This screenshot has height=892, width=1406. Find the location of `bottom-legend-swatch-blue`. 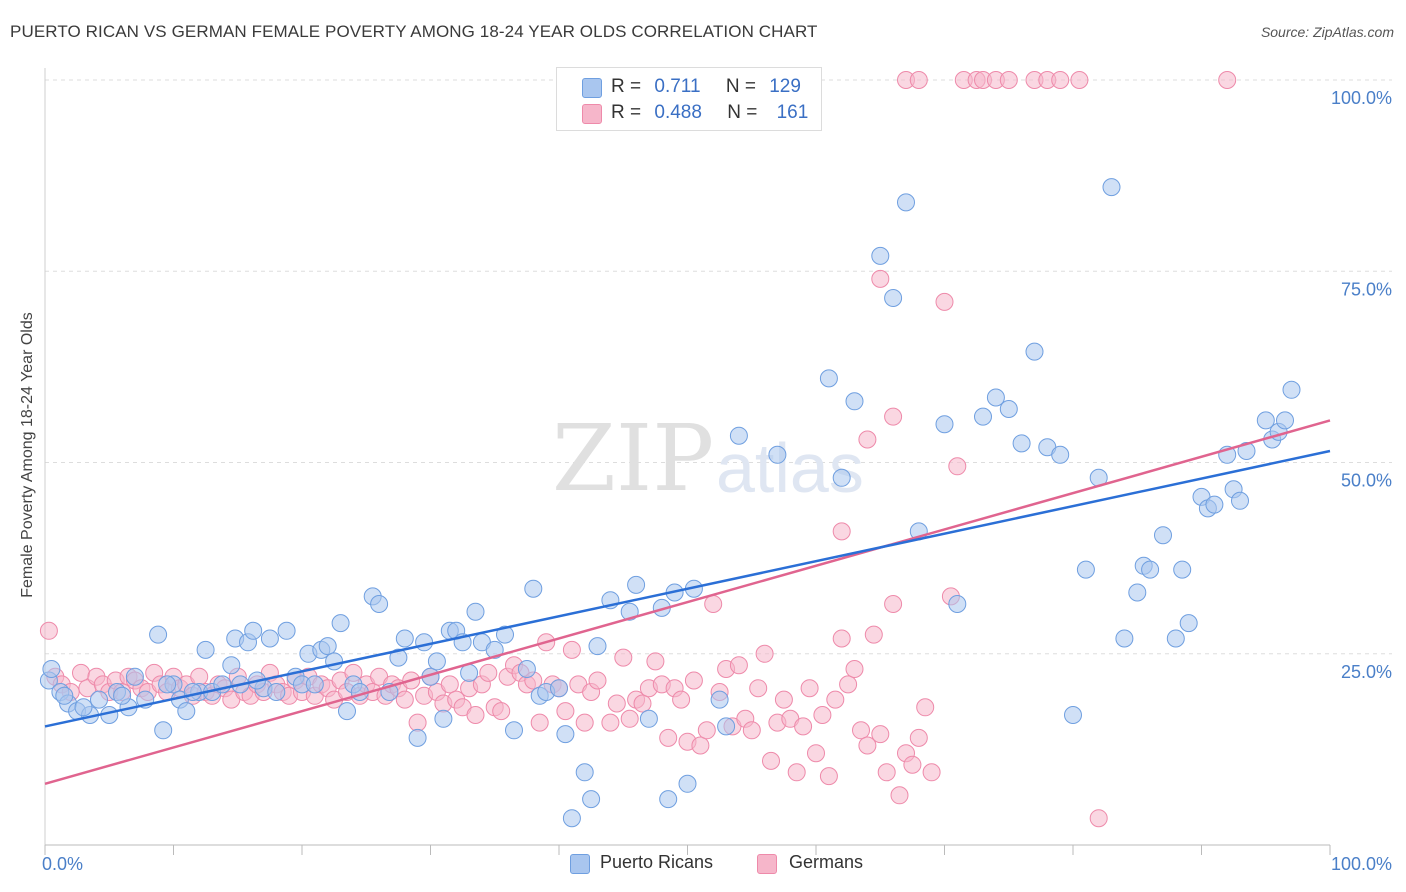

bottom-legend-swatch-blue is located at coordinates (580, 864).